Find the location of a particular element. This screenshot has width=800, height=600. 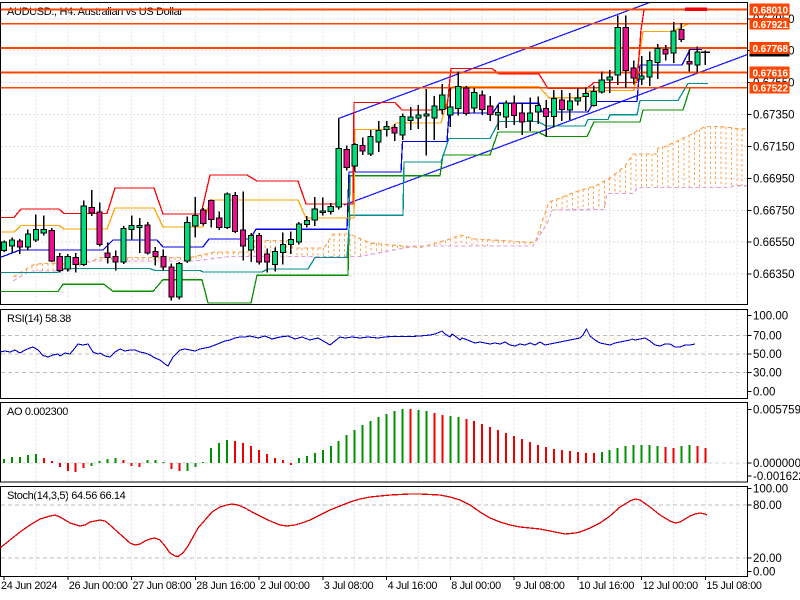

svg-text: 3 Jul 08:00 is located at coordinates (349, 586).